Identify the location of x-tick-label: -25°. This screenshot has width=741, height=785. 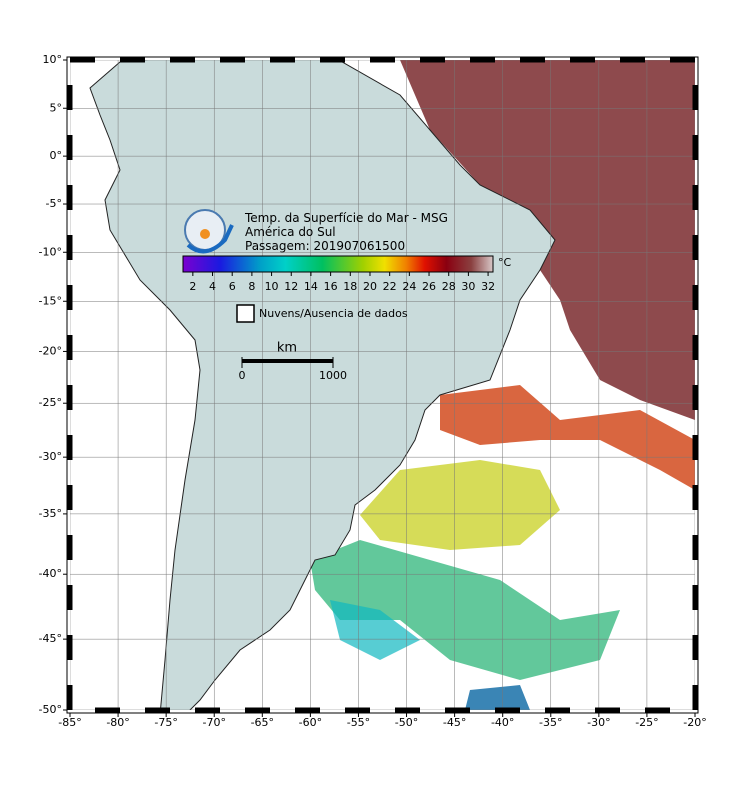
(646, 722).